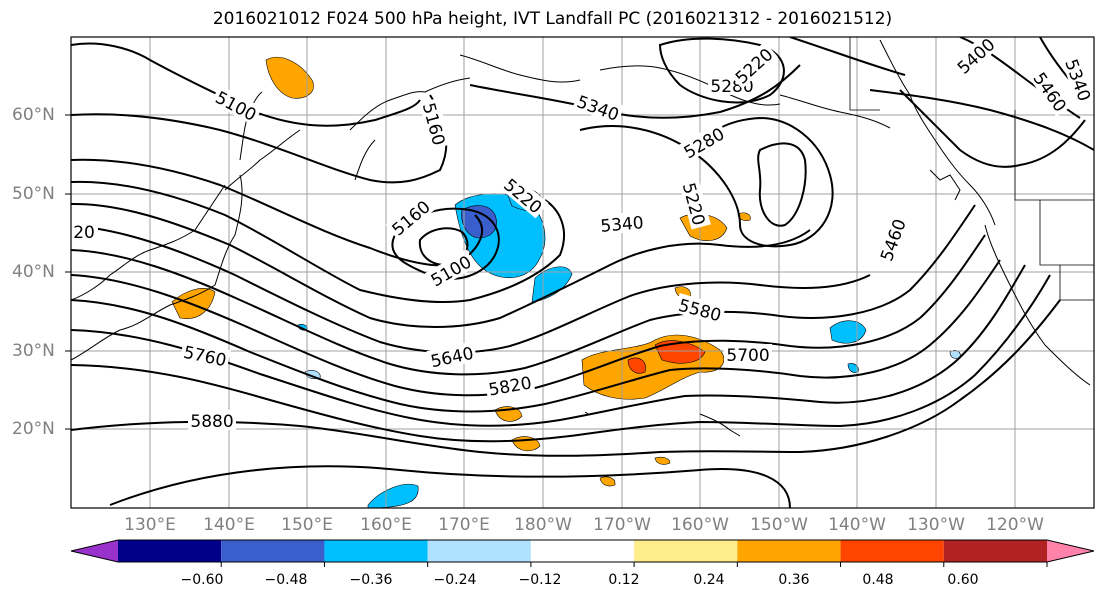 This screenshot has height=601, width=1105. Describe the element at coordinates (286, 580) in the screenshot. I see `colorbar-tick-label: −0.48` at that location.